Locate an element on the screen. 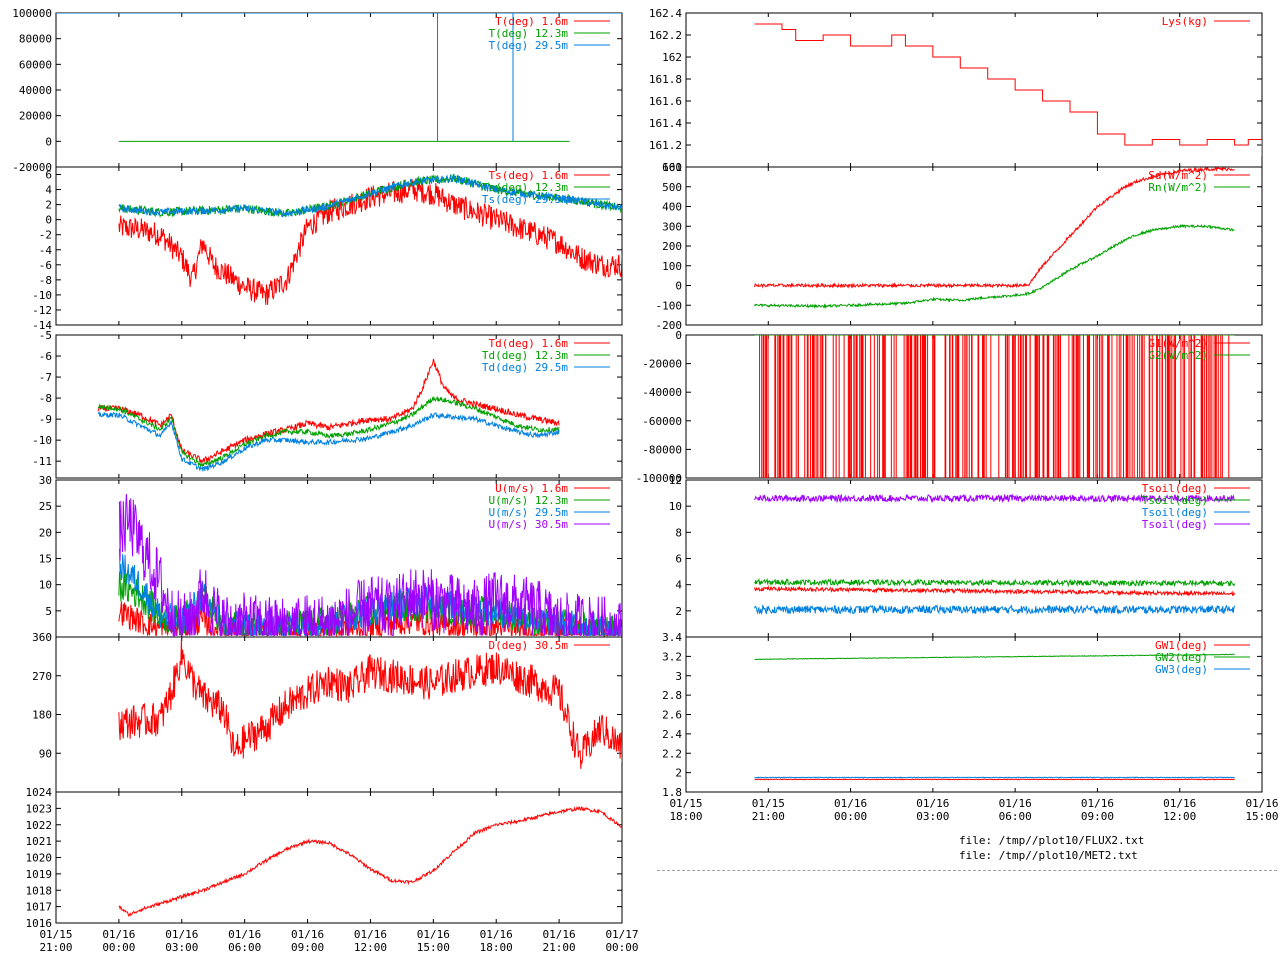  legend-label: GW3(deg) is located at coordinates (1181, 669).